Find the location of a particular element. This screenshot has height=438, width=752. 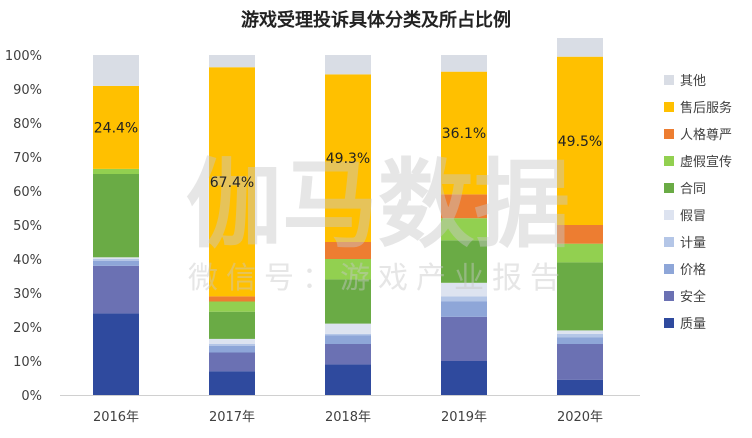

legend-label: 人格尊严 is located at coordinates (706, 135).